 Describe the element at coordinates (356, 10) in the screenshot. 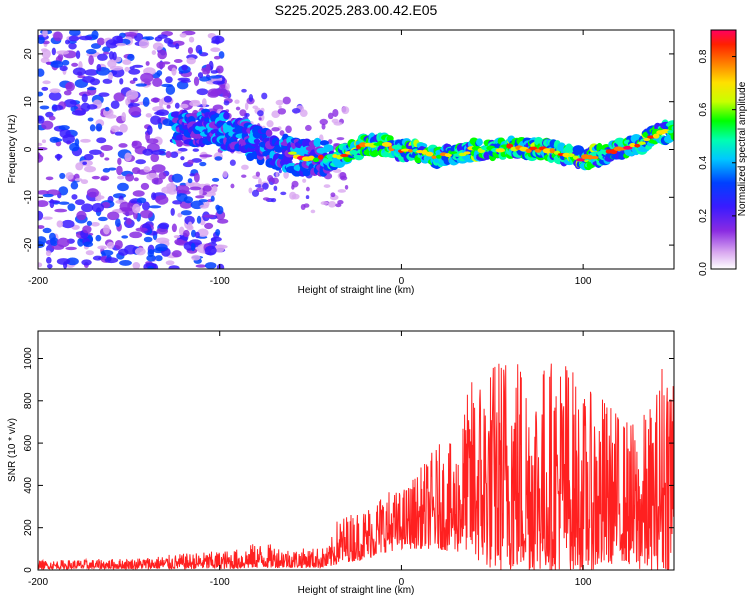

I see `chart-title: S225.2025.283.00.42.E05` at that location.